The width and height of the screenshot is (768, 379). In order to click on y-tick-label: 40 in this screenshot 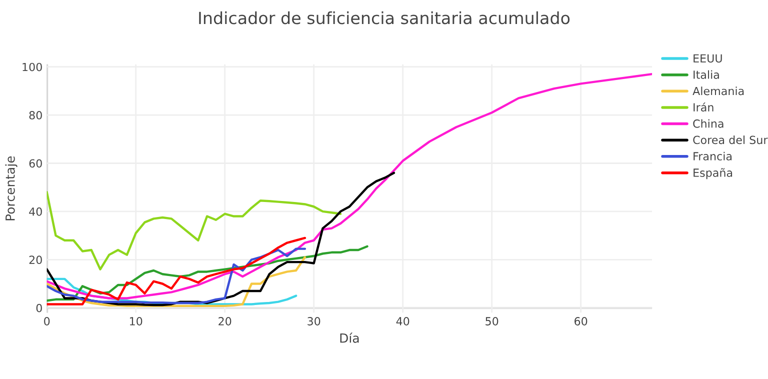, I will do `click(35, 211)`.